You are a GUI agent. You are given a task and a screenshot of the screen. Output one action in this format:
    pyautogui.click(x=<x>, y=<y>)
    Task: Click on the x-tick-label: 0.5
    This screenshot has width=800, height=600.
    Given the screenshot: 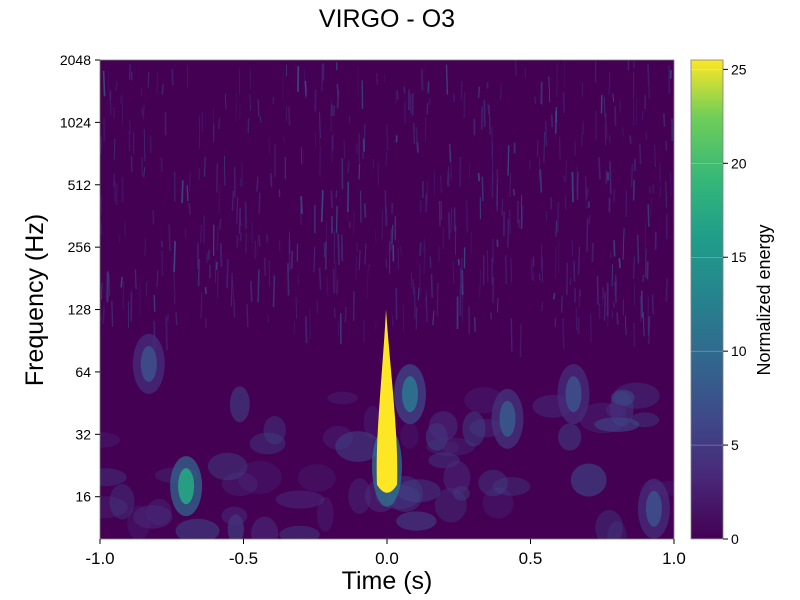 What is the action you would take?
    pyautogui.click(x=531, y=558)
    